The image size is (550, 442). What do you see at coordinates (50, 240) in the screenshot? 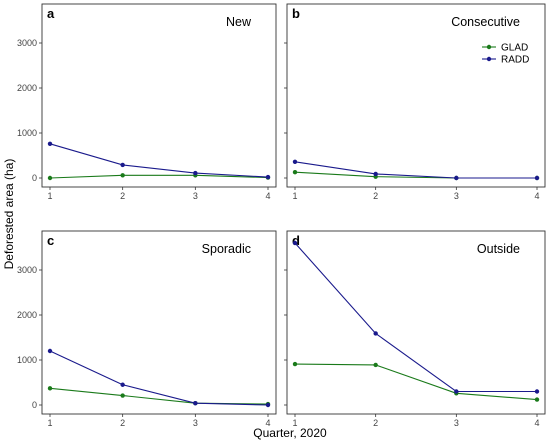
I see `panel-tag: c` at bounding box center [50, 240].